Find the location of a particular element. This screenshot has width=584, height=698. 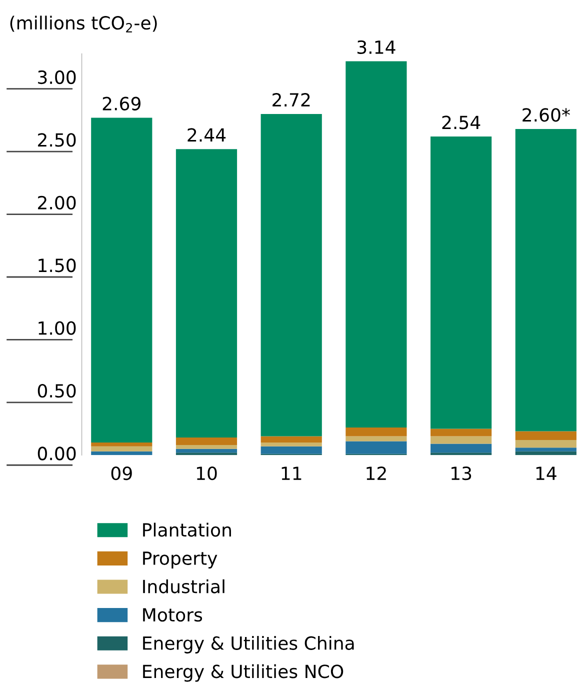

legend-label: Motors is located at coordinates (172, 615).